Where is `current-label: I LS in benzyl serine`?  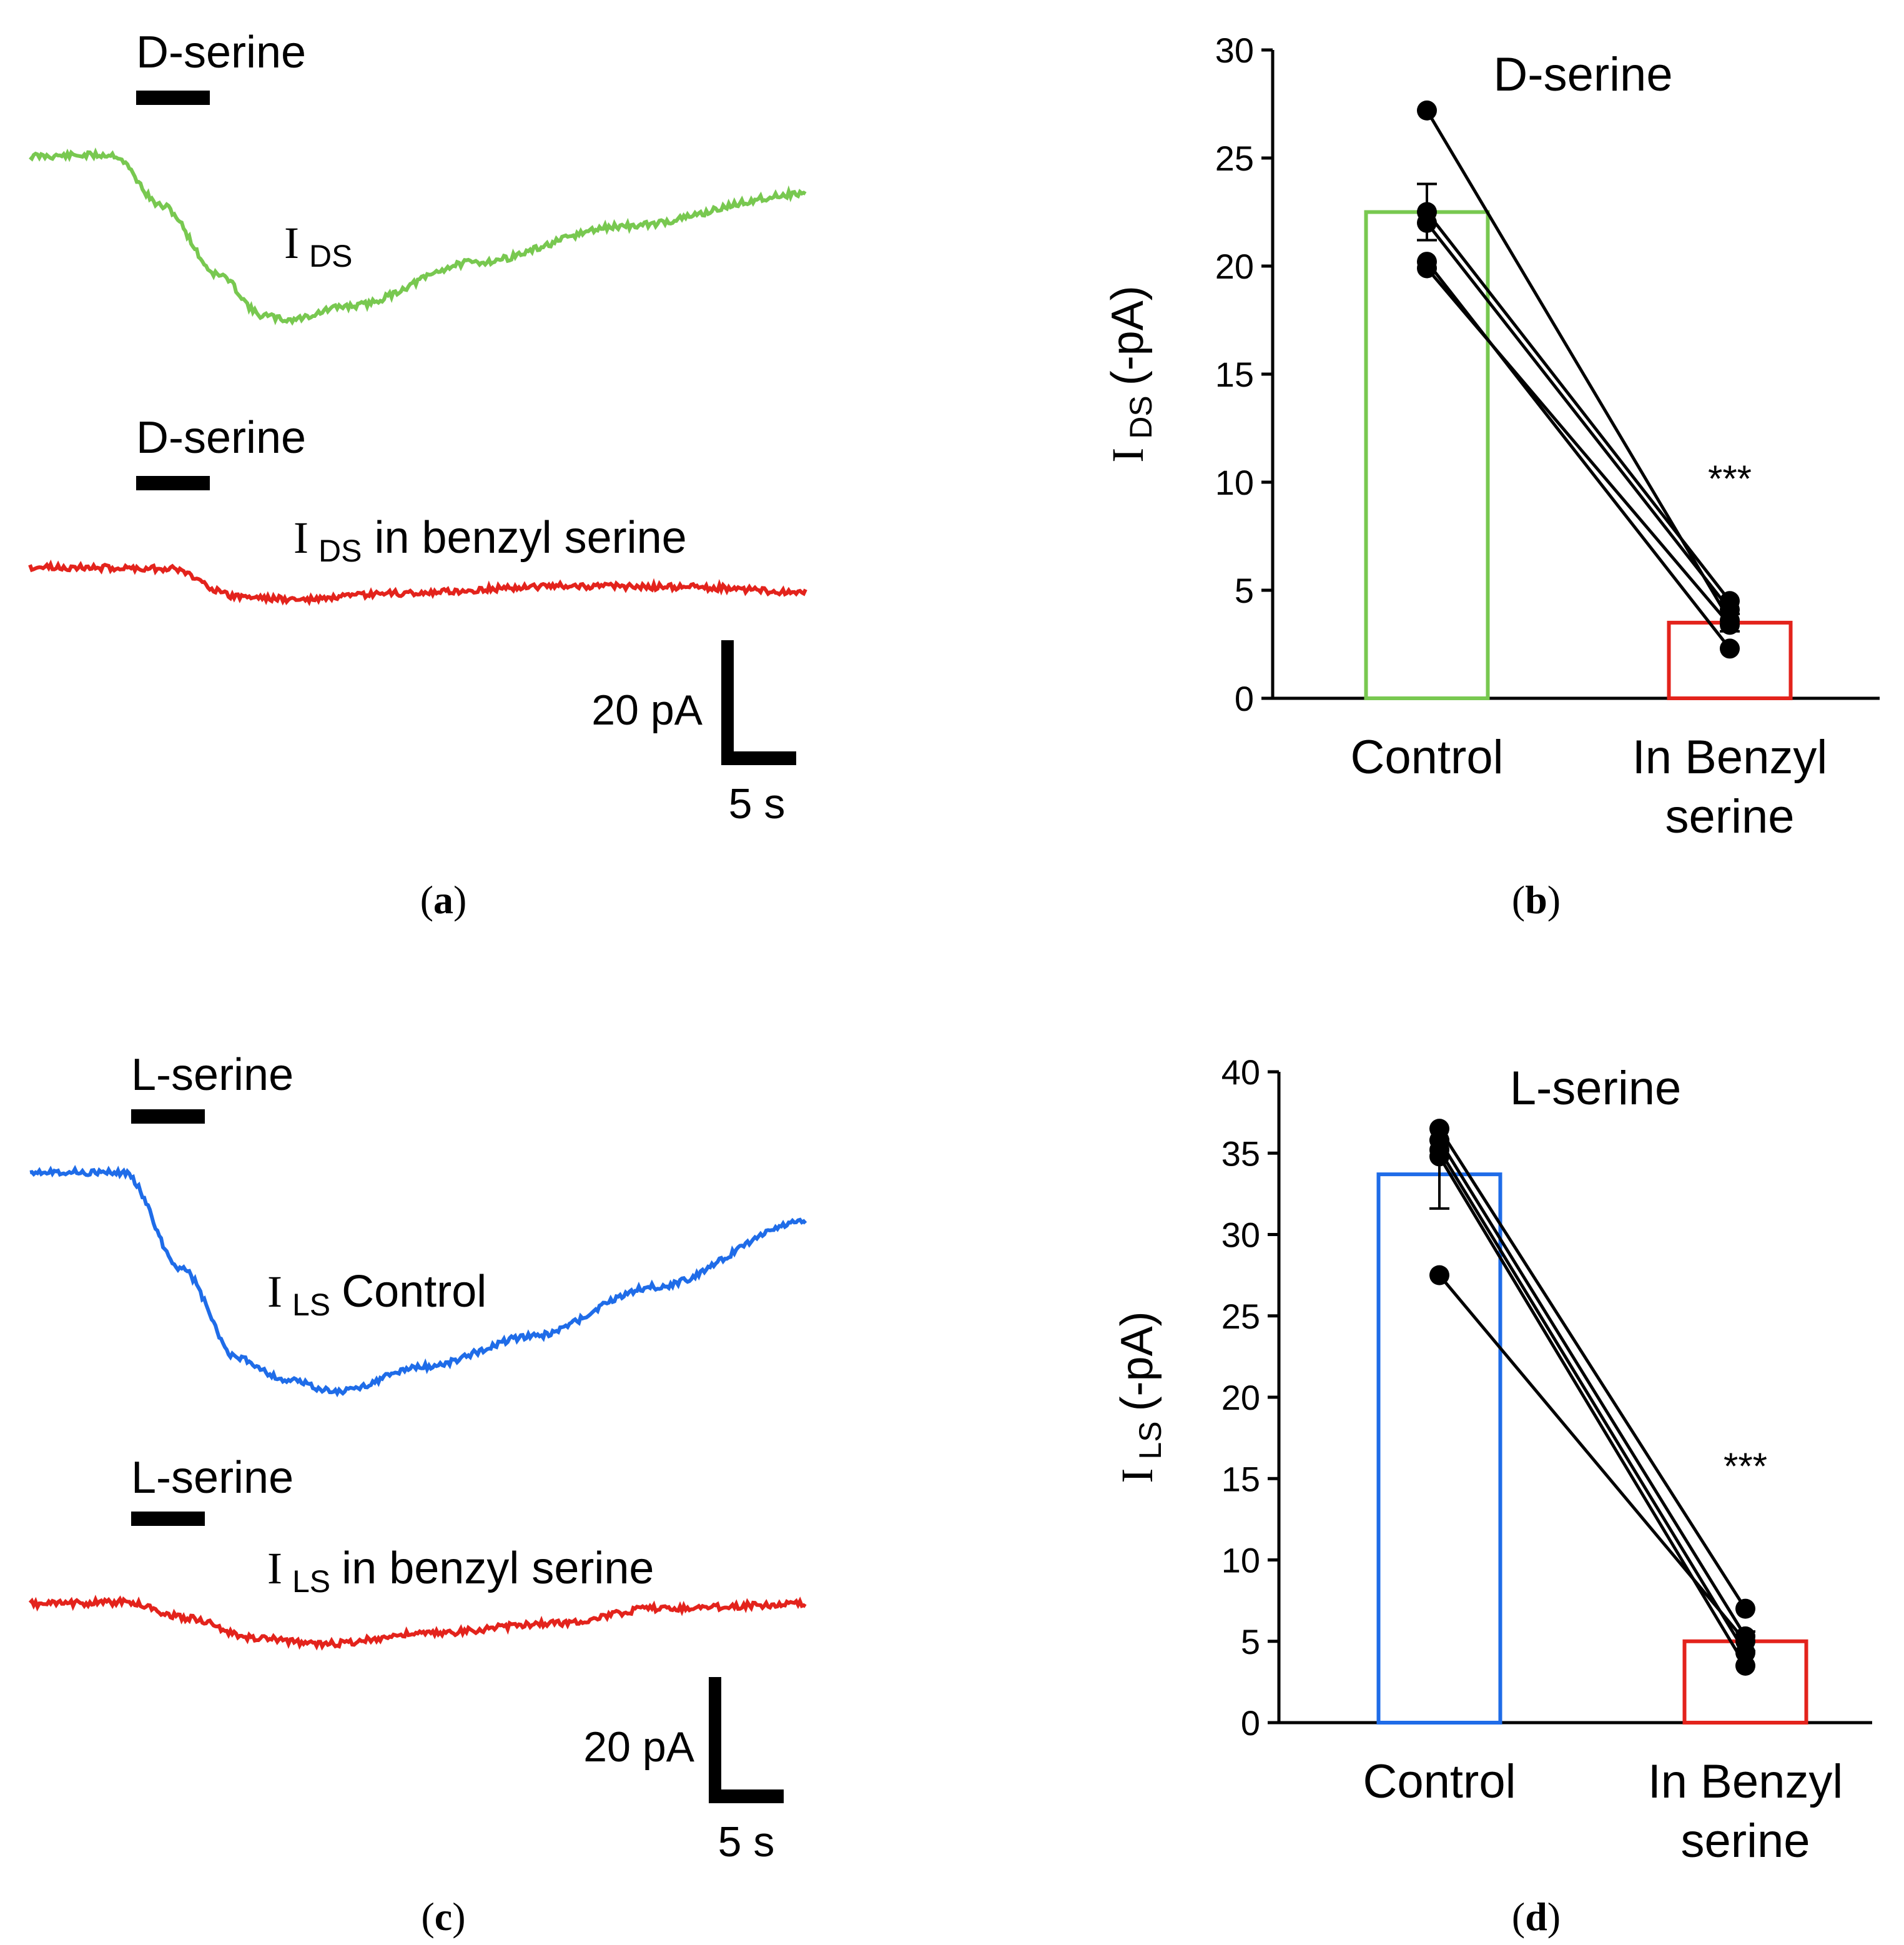 current-label: I LS in benzyl serine is located at coordinates (461, 1571).